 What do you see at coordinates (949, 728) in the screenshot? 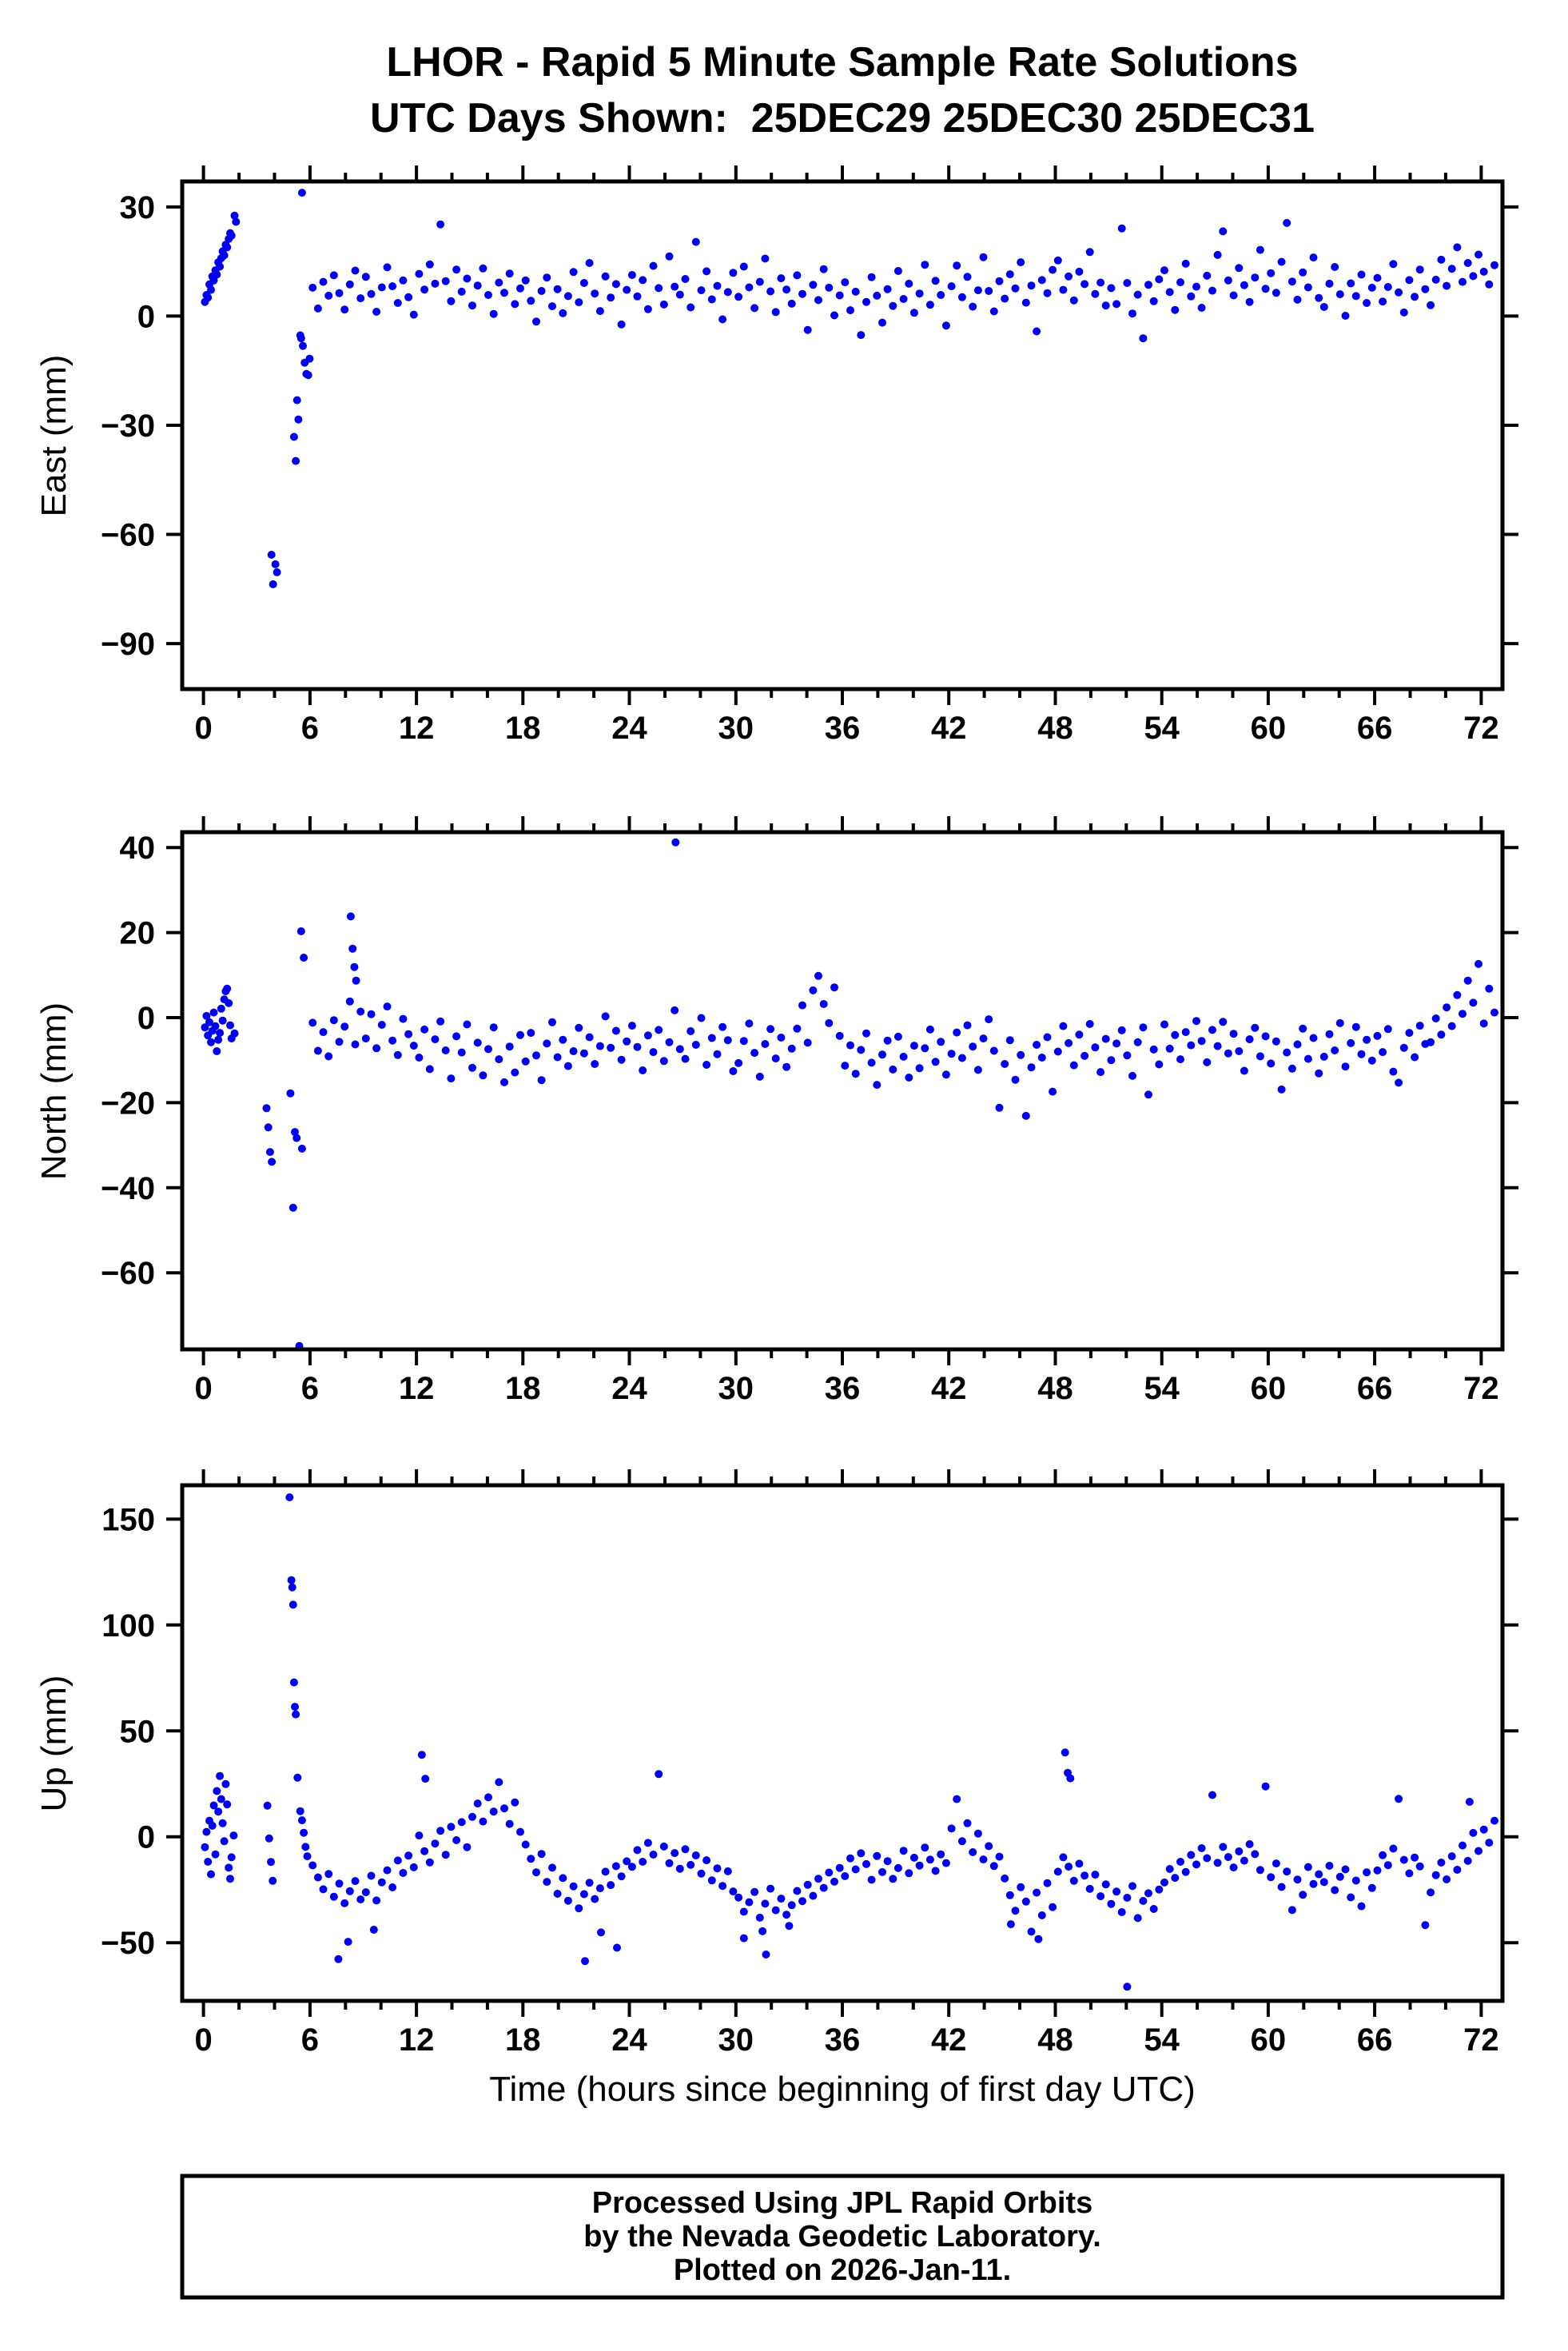
I see `x-tick-label: 42` at bounding box center [949, 728].